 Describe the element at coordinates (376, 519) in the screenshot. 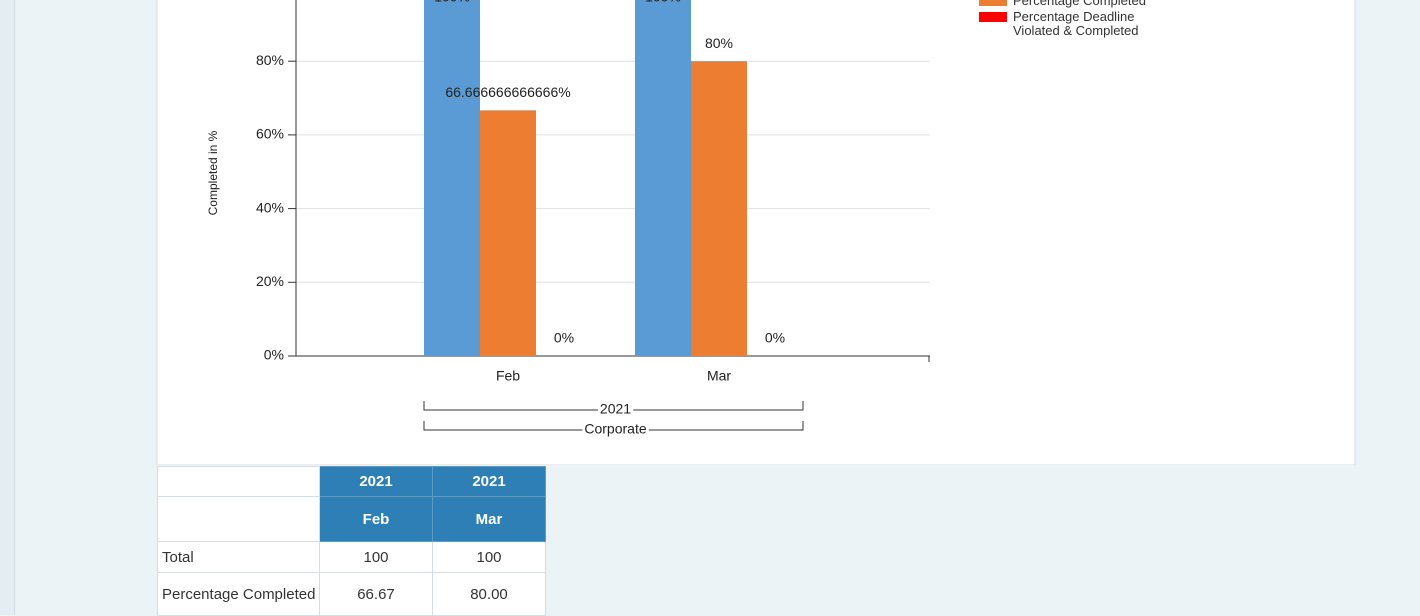

I see `header-cell: Feb` at that location.